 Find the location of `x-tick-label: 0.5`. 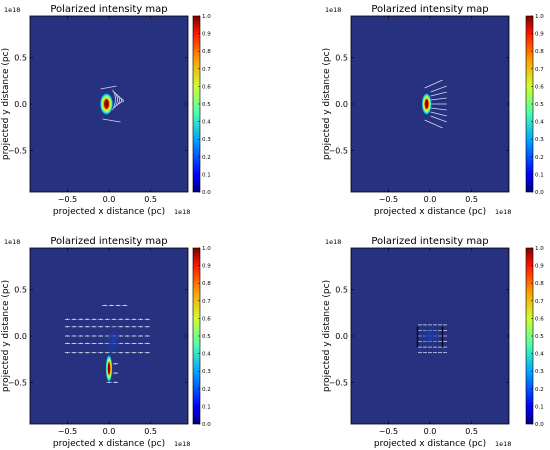

x-tick-label: 0.5 is located at coordinates (471, 199).